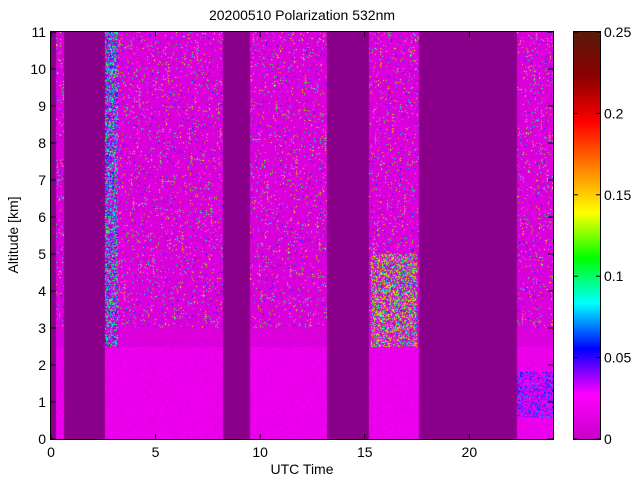 The image size is (640, 480). What do you see at coordinates (260, 452) in the screenshot?
I see `x-tick-label: 10` at bounding box center [260, 452].